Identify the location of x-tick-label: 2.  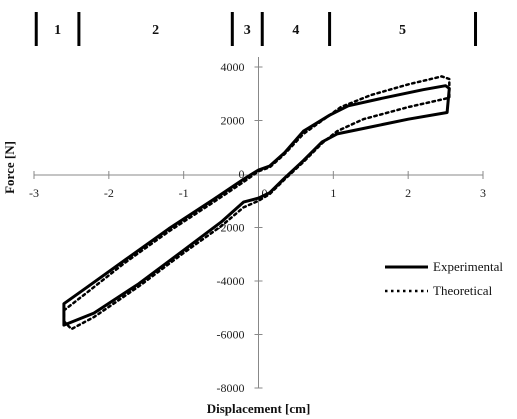
(408, 193).